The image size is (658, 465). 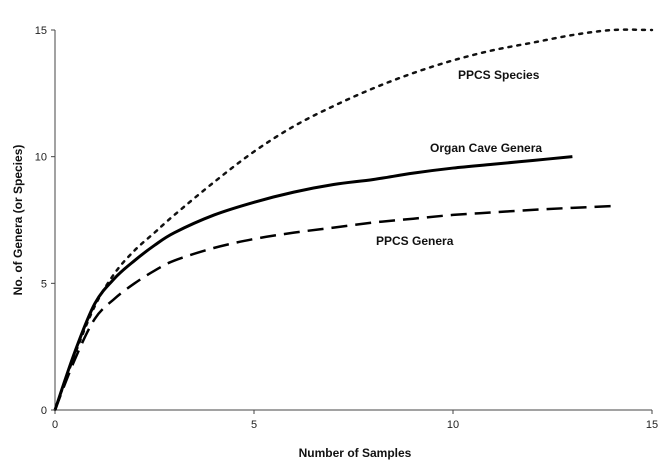 What do you see at coordinates (499, 75) in the screenshot?
I see `series-label-ppcs-species: PPCS Species` at bounding box center [499, 75].